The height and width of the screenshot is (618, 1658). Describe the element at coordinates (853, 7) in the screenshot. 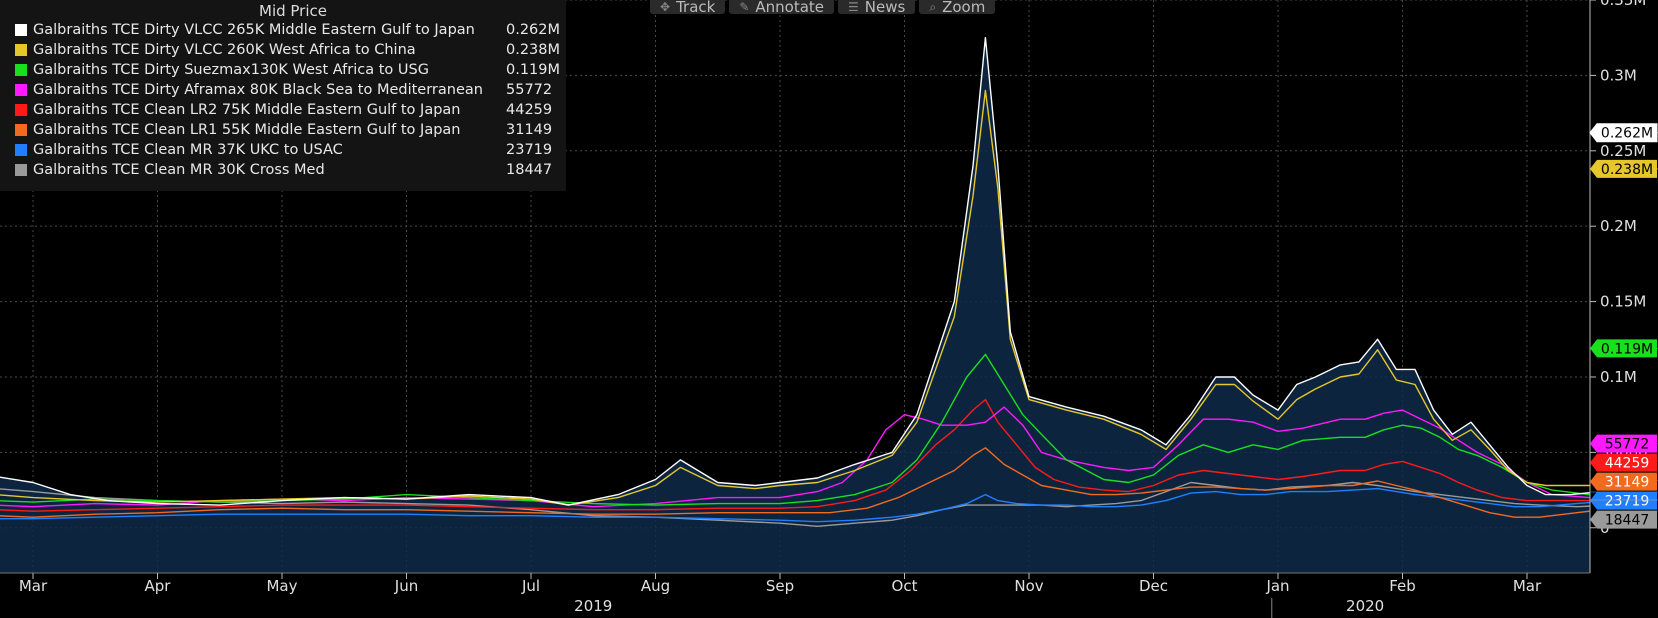

I see `news-icon: ☰` at that location.